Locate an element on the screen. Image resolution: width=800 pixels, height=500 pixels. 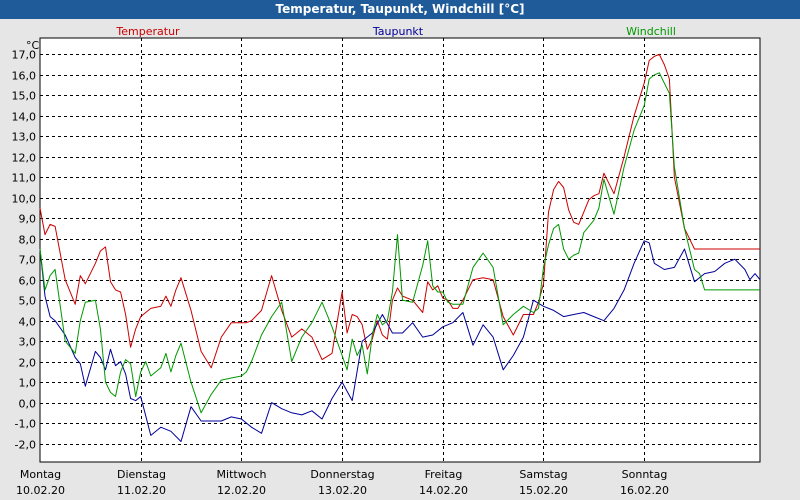
window-title: Temperatur, Taupunkt, Windchill [°C] is located at coordinates (400, 9).